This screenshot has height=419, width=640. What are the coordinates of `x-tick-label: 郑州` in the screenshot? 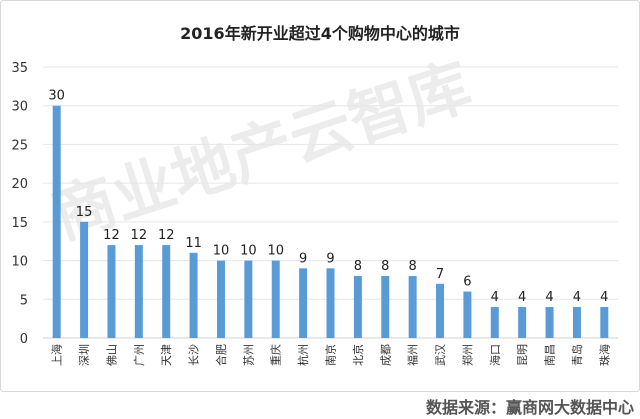 It's located at (467, 355).